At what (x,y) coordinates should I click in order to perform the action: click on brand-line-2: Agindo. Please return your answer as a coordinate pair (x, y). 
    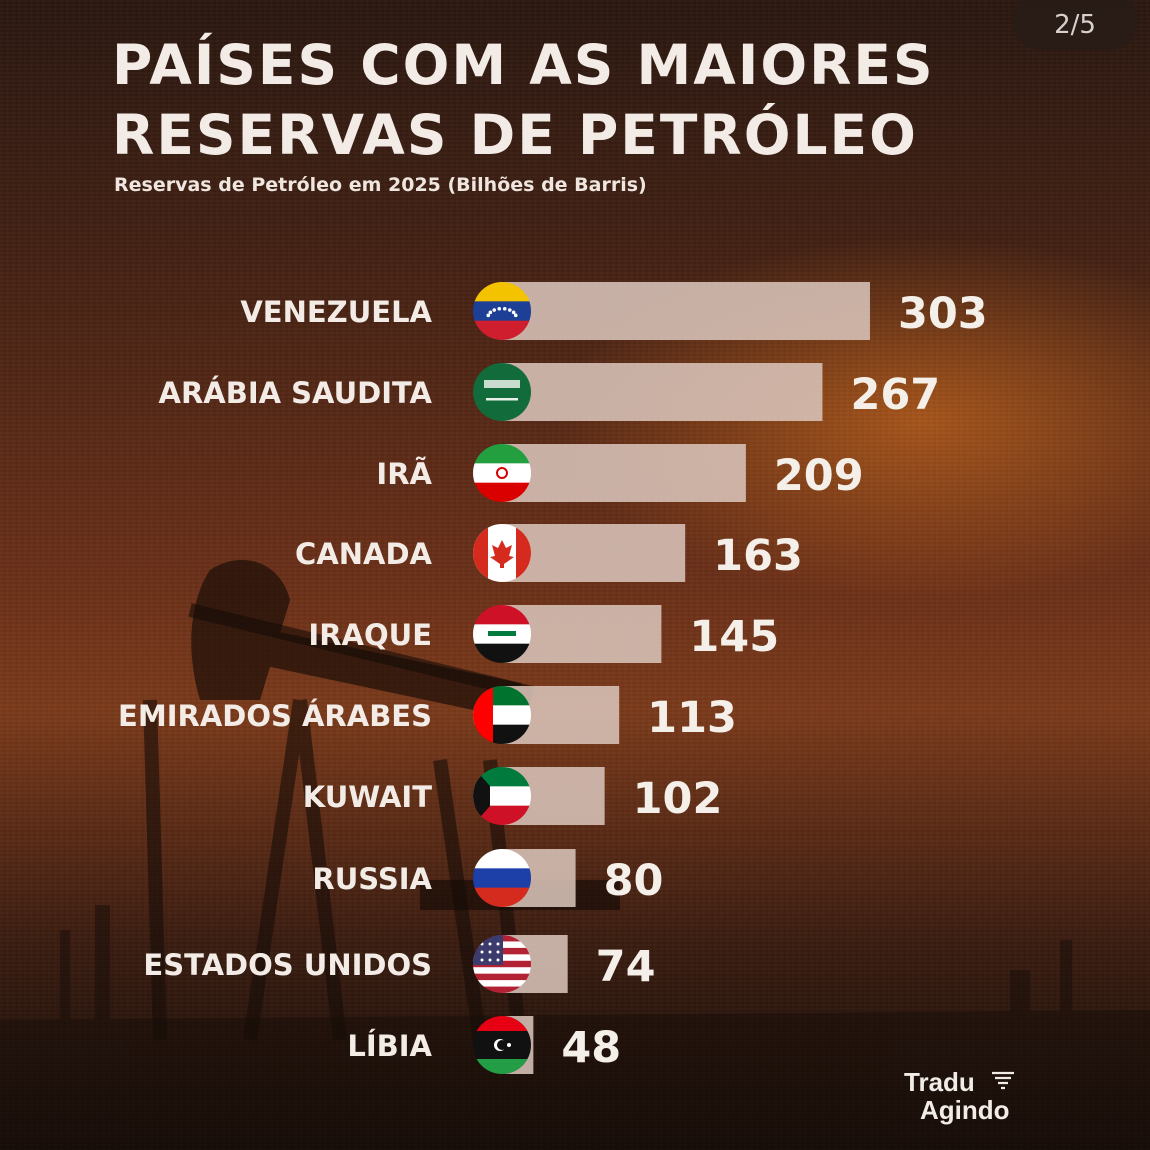
    Looking at the image, I should click on (965, 1110).